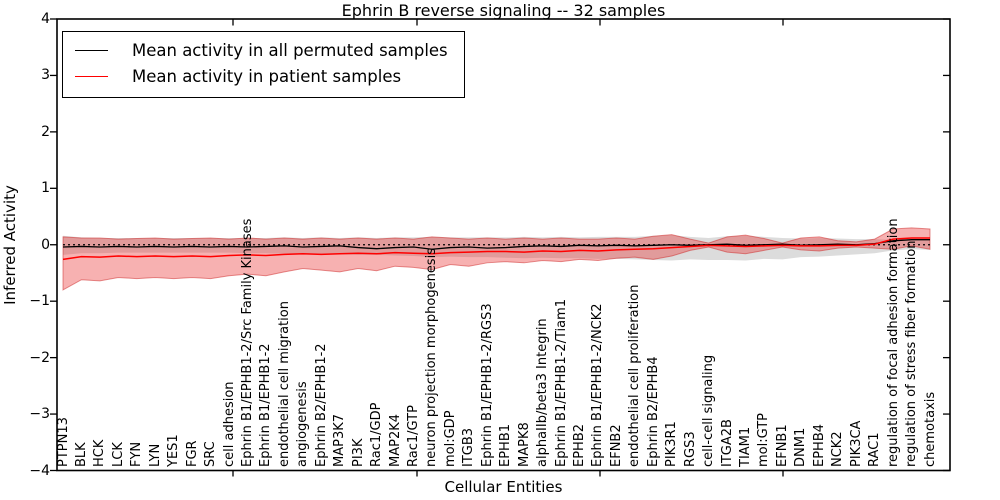  What do you see at coordinates (192, 453) in the screenshot?
I see `x-tick-label: FGR` at bounding box center [192, 453].